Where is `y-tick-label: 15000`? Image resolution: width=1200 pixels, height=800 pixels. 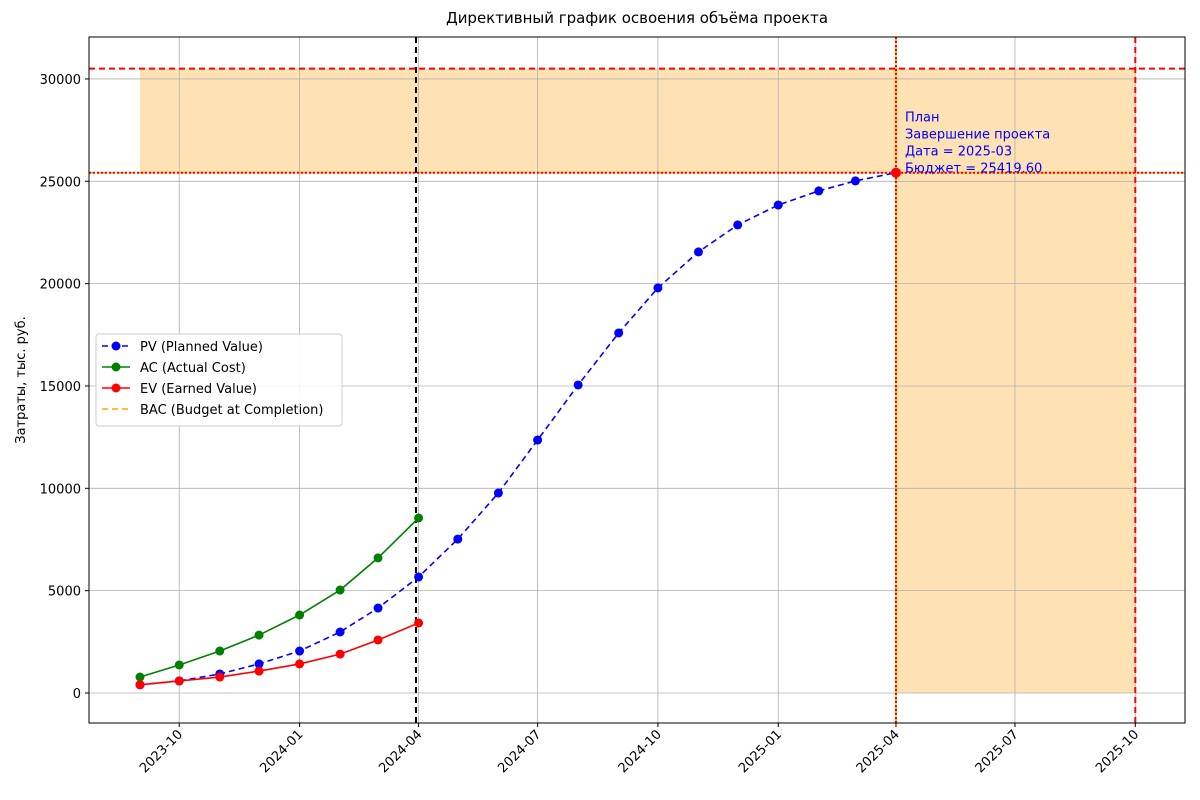 y-tick-label: 15000 is located at coordinates (60, 387).